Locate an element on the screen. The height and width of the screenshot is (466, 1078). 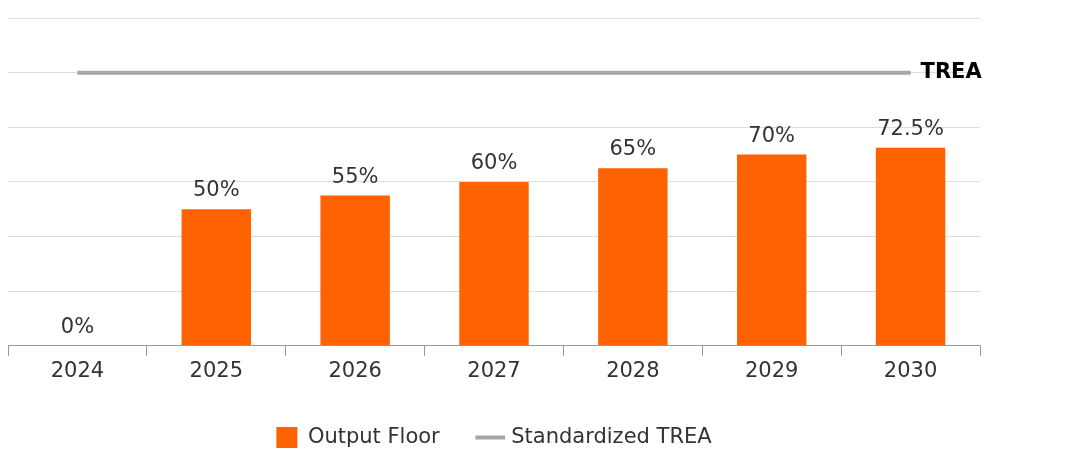
annotation: TREA is located at coordinates (951, 71).